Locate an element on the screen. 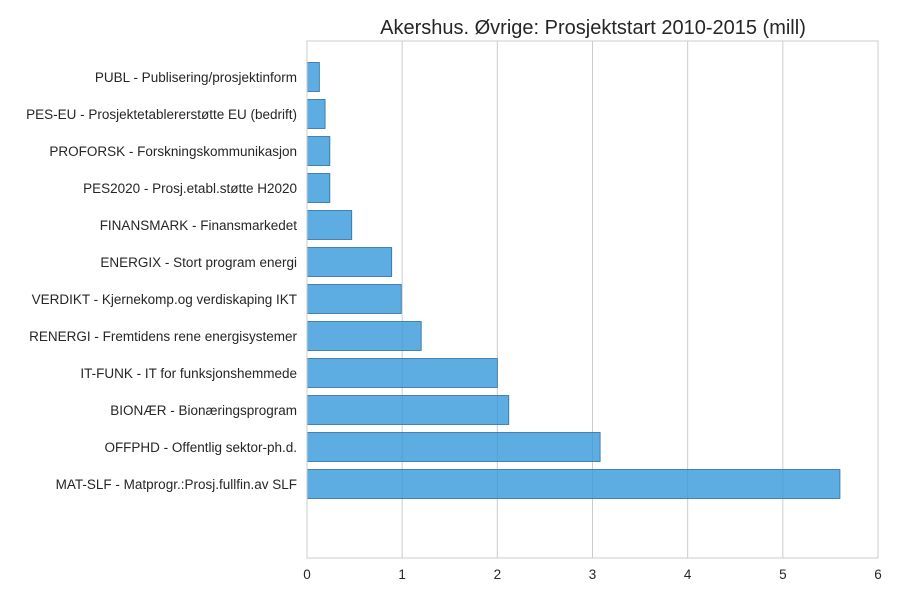  x-tick-label: 2 is located at coordinates (498, 574).